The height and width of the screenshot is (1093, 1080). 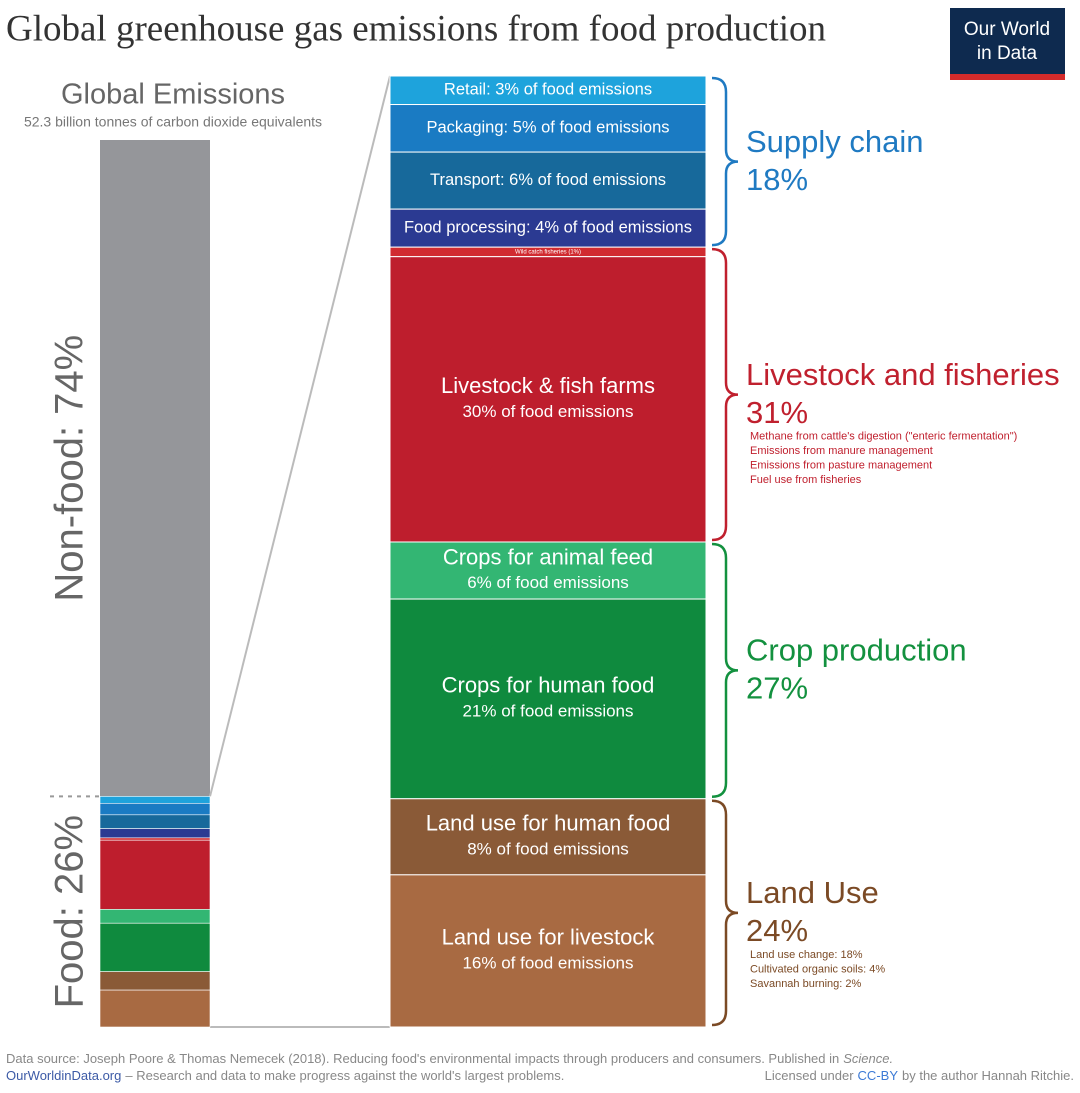 What do you see at coordinates (70, 468) in the screenshot?
I see `share-label: Non-food: 74%` at bounding box center [70, 468].